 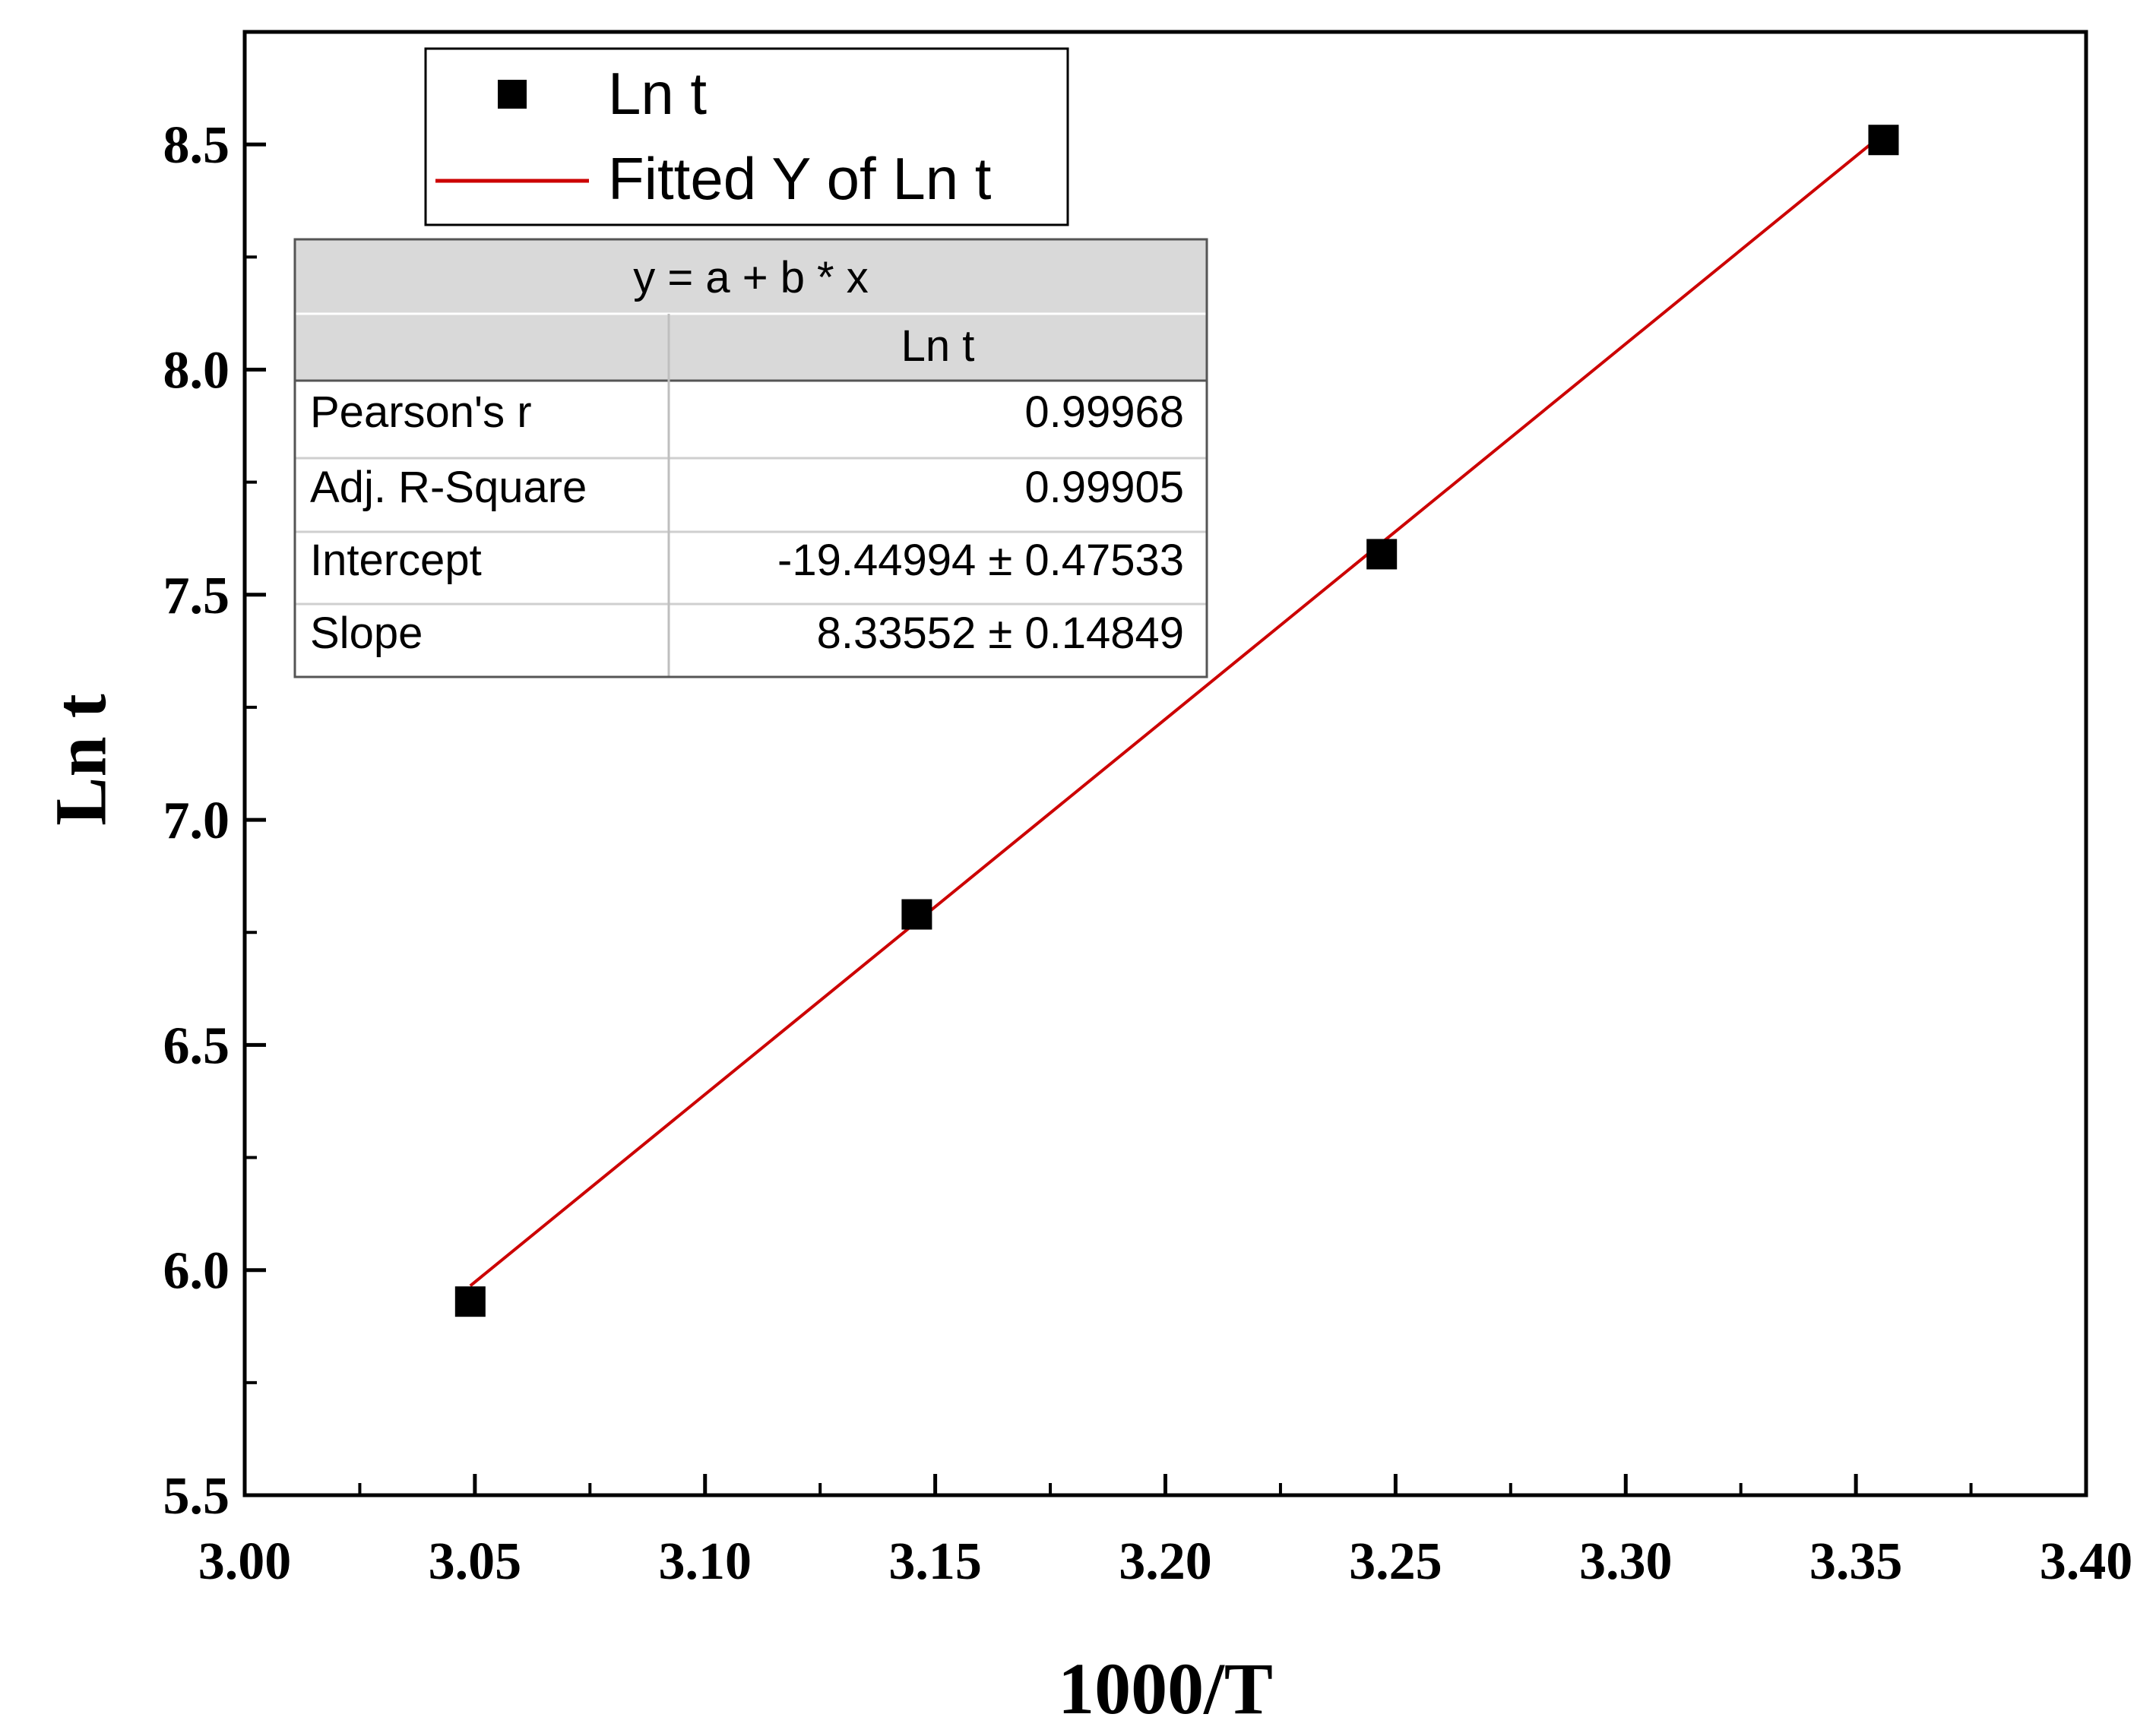 What do you see at coordinates (421, 412) in the screenshot?
I see `table-row-label: Pearson's r` at bounding box center [421, 412].